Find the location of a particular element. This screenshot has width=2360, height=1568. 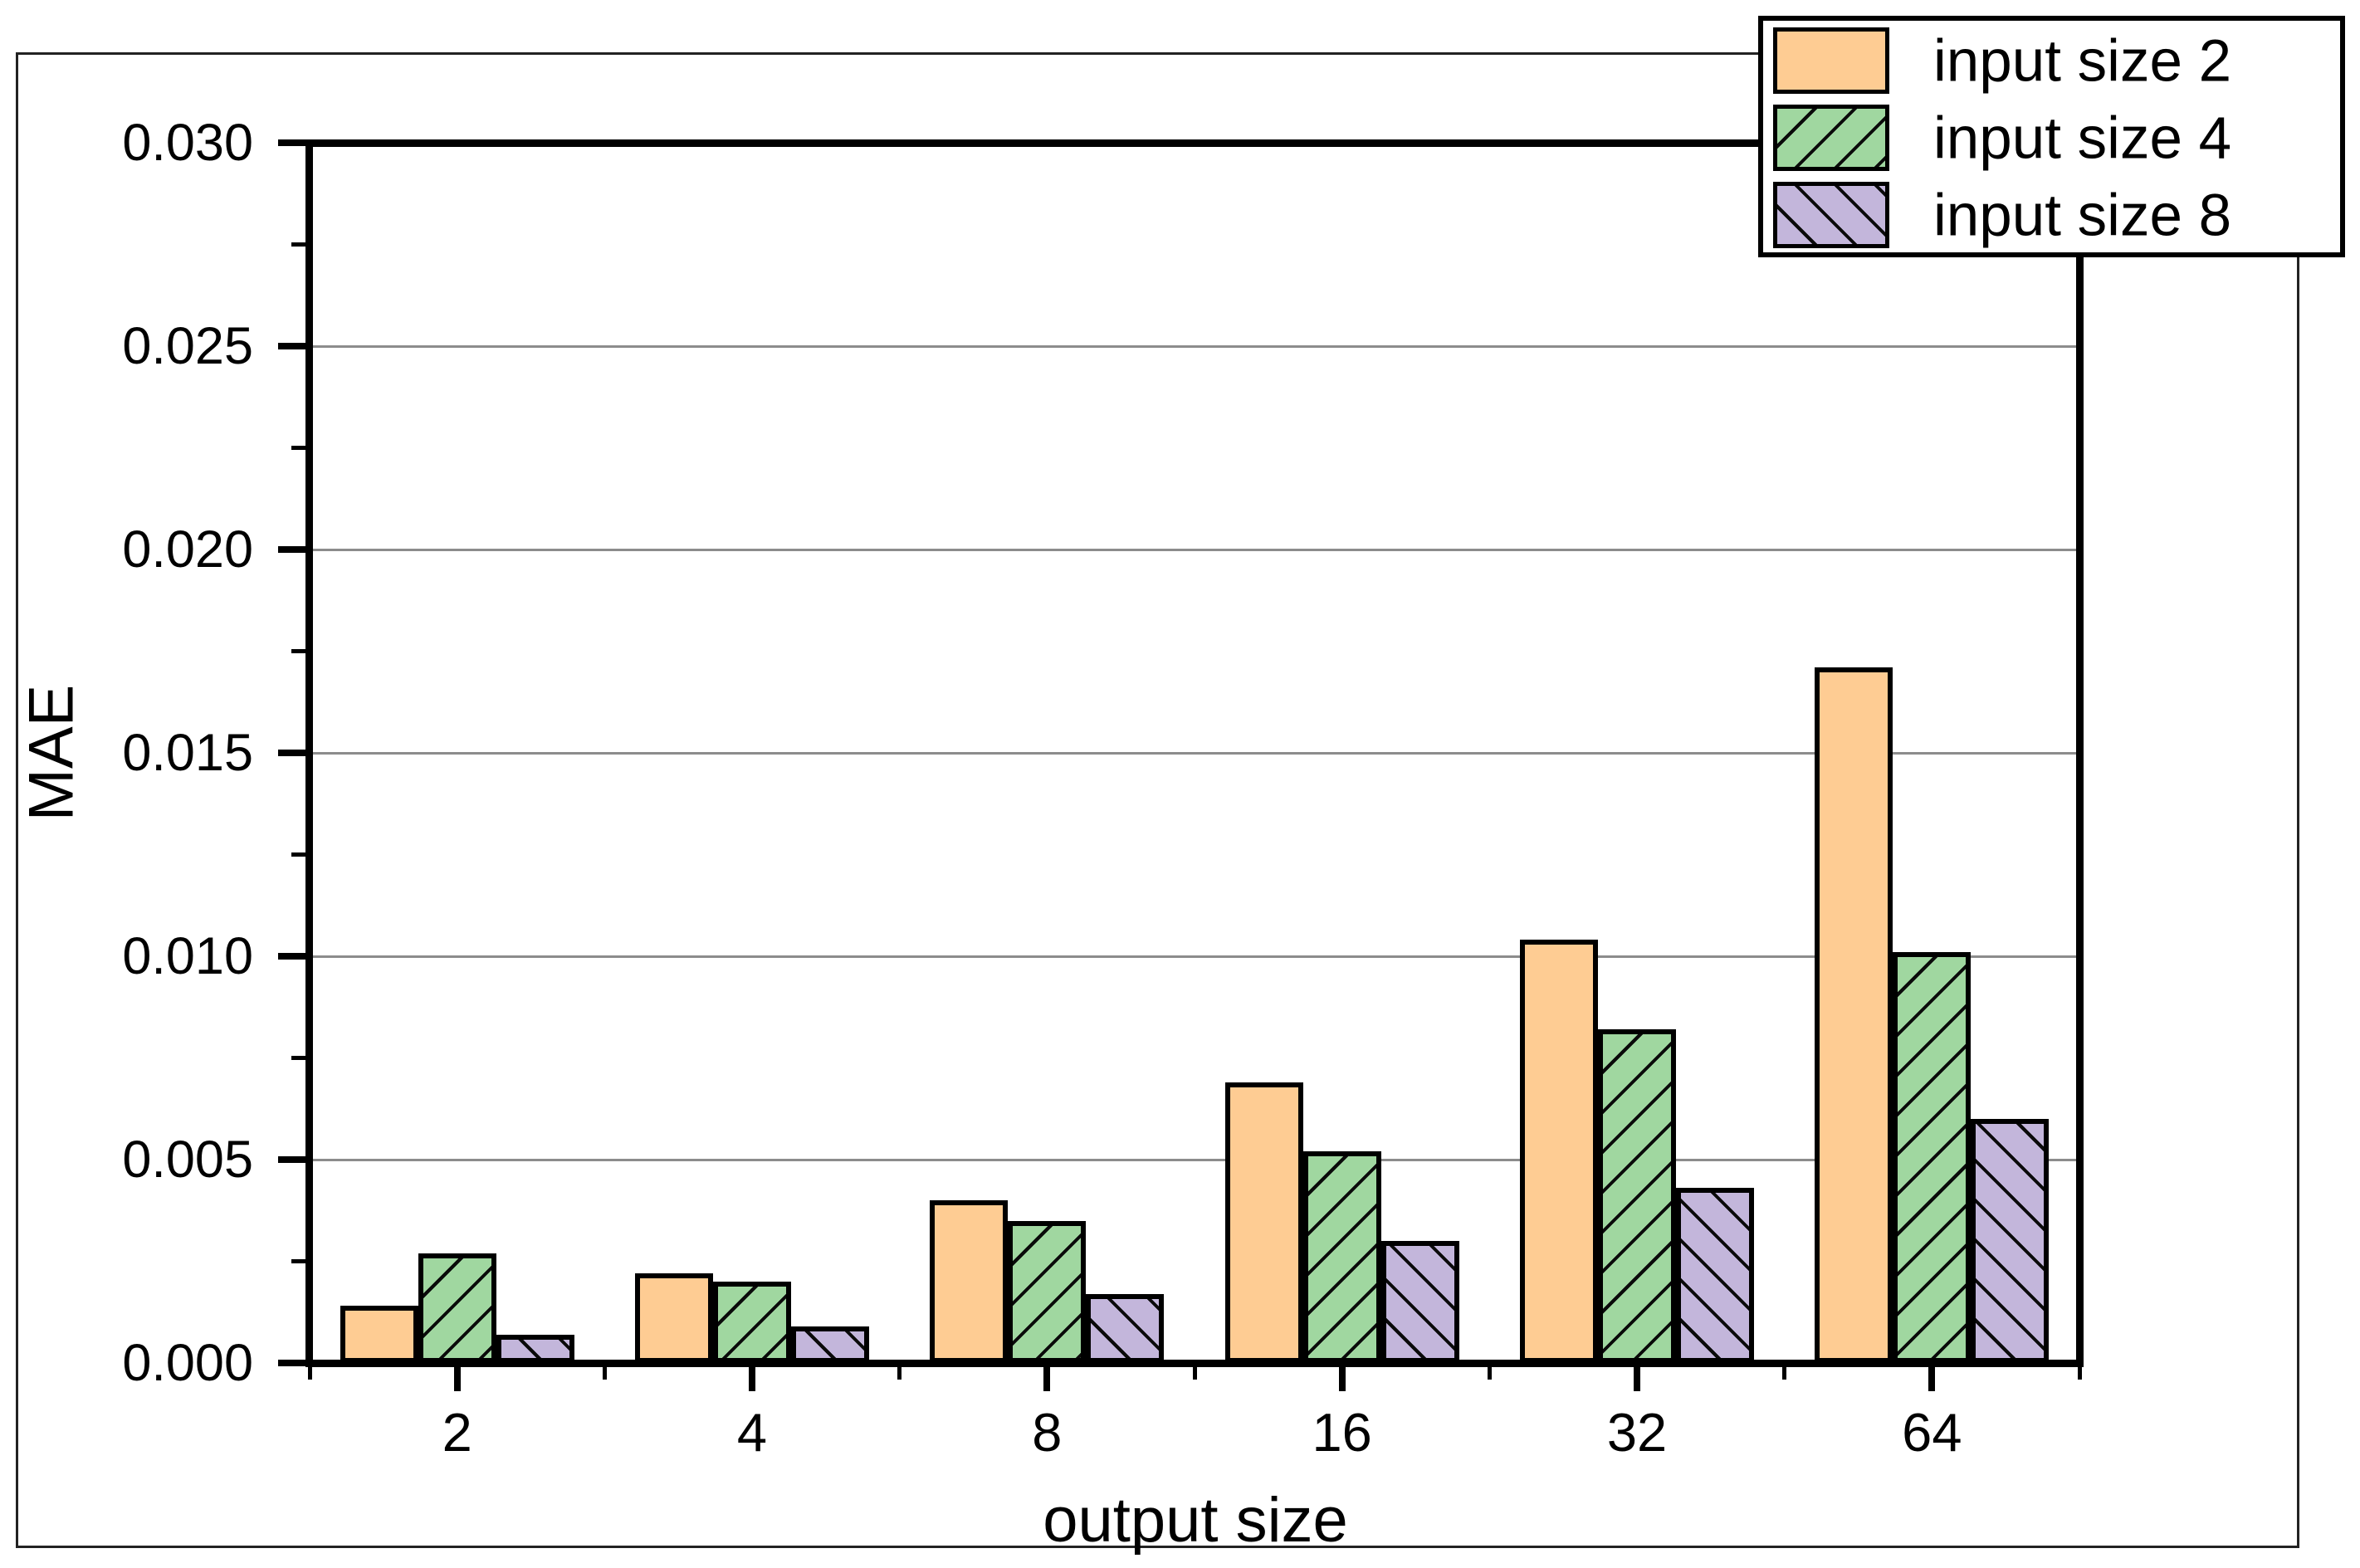

plot-frame-top is located at coordinates (1194, 143).